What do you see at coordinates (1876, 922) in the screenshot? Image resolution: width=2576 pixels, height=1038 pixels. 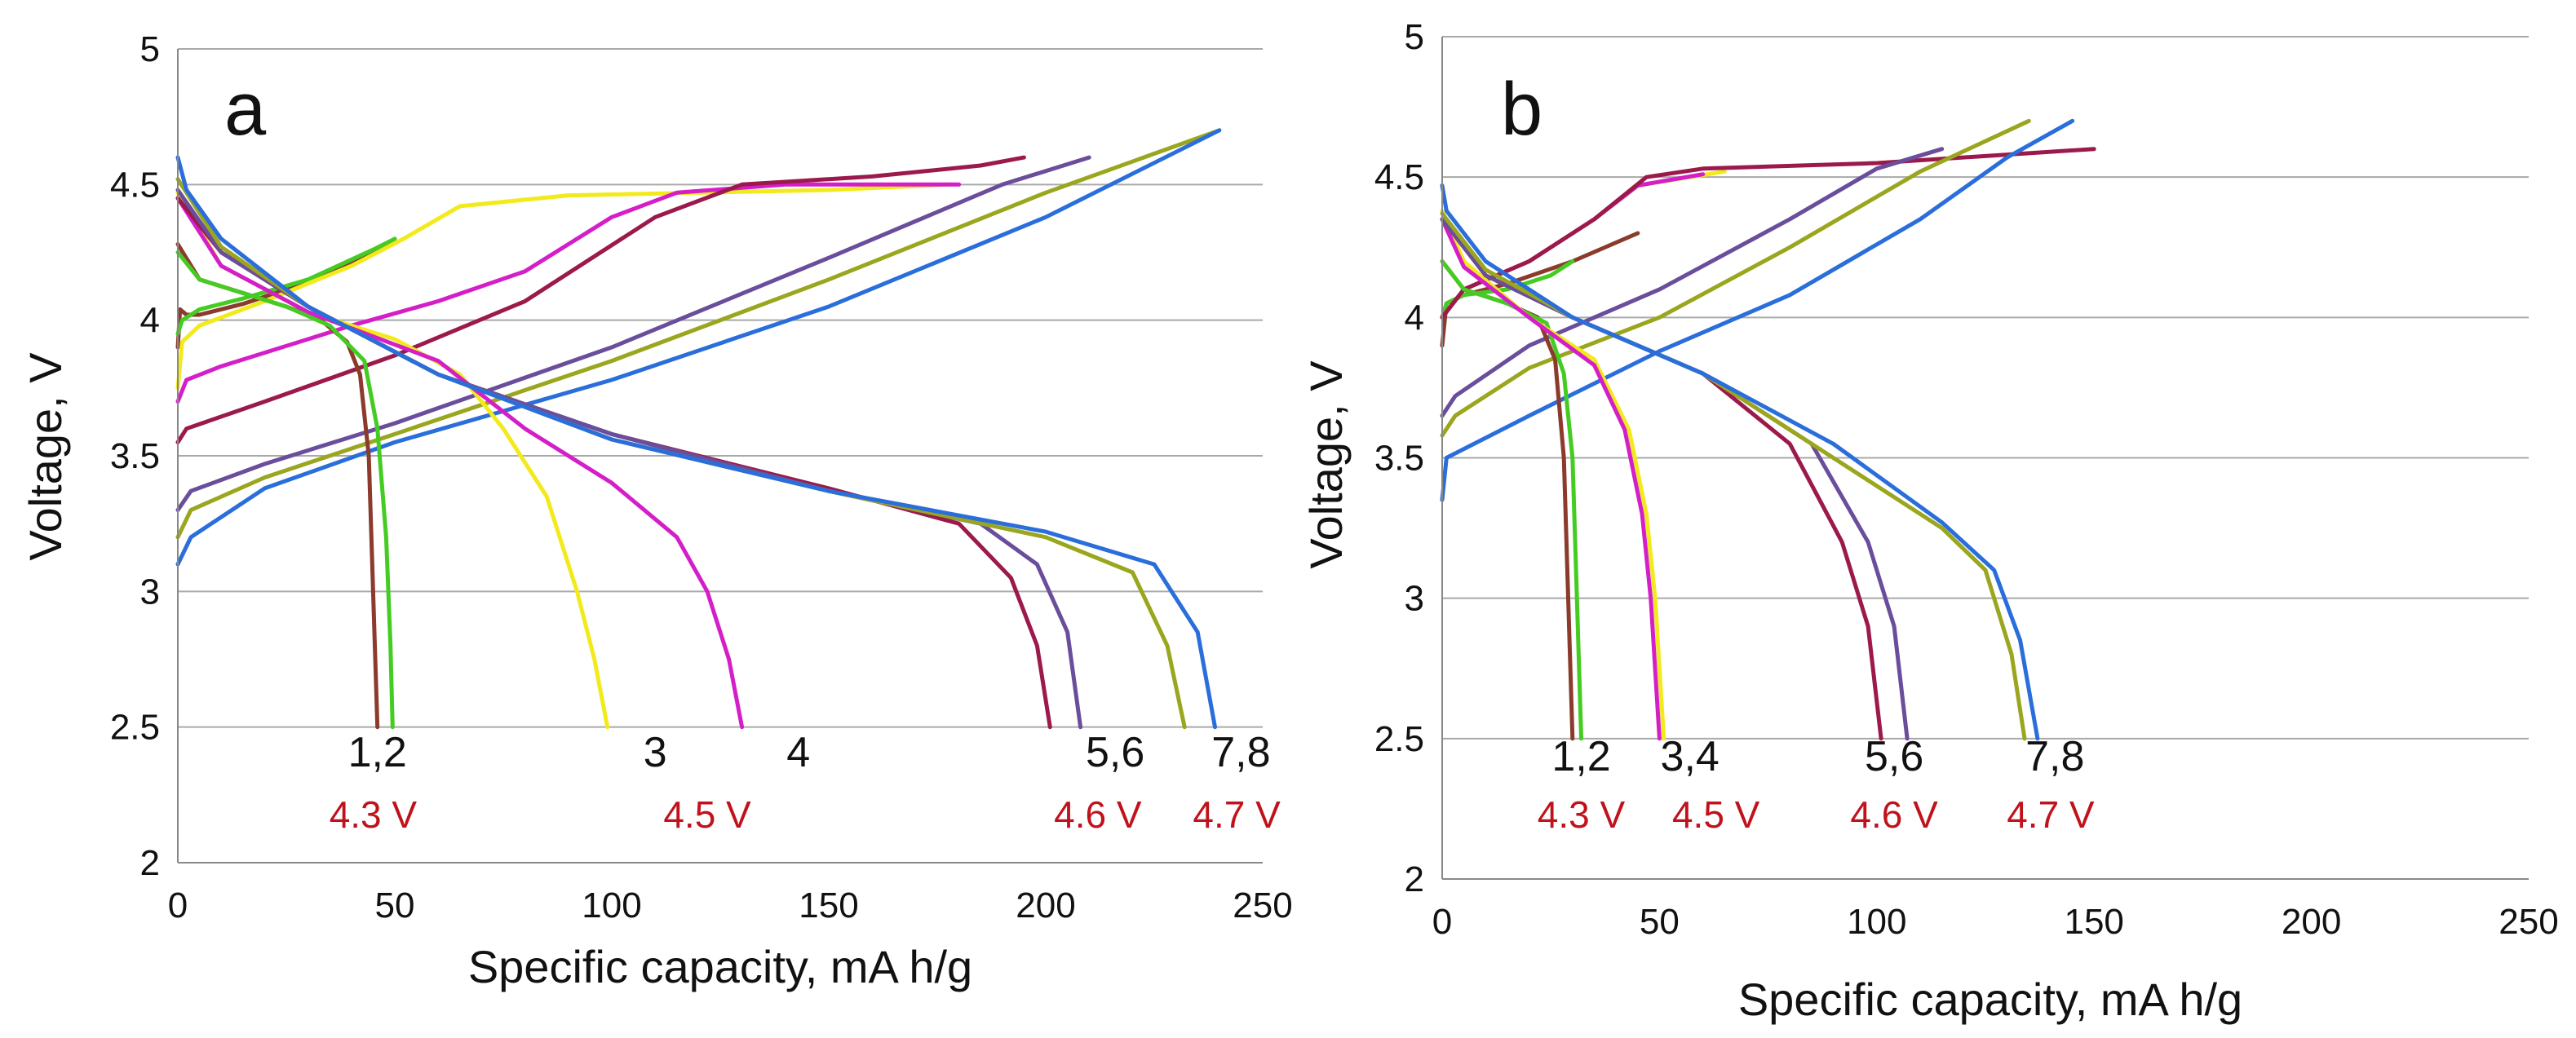 I see `panel-b-x-tick-label: 100` at bounding box center [1876, 922].